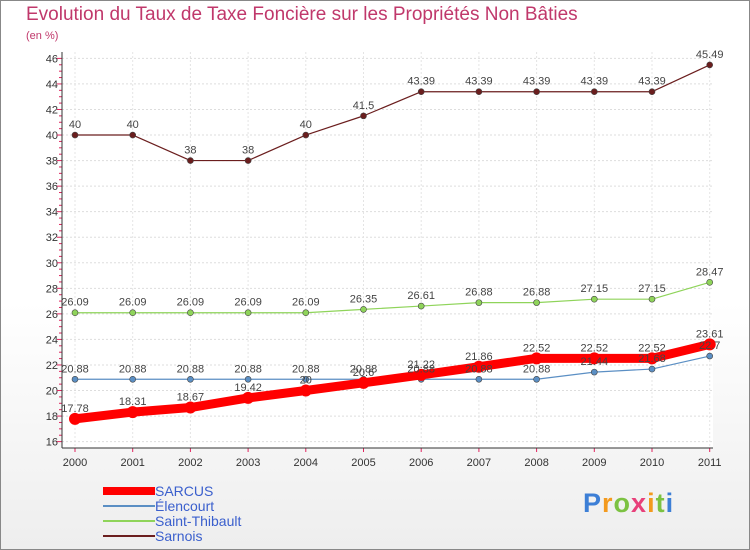 The image size is (750, 550). I want to click on data-label: 20.6, so click(363, 373).